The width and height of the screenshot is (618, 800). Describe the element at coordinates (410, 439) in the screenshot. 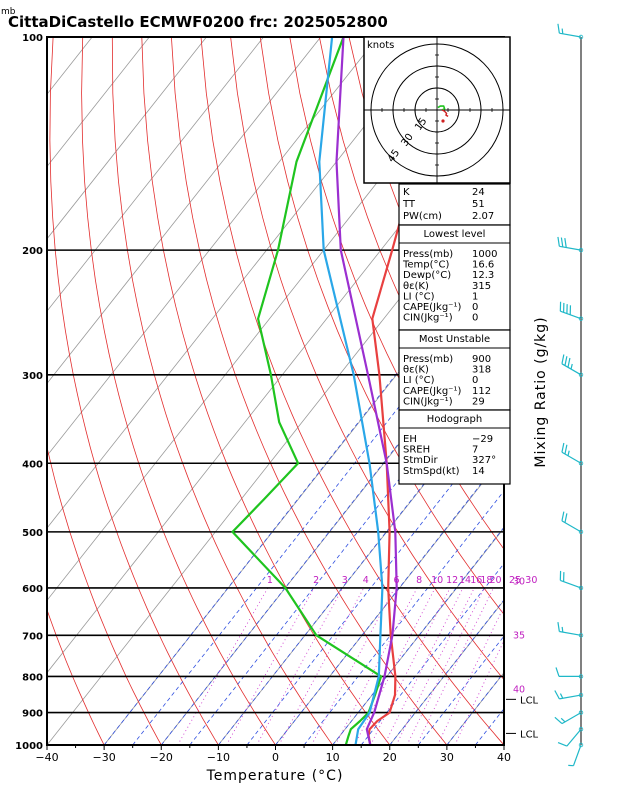

I see `param-label: EH` at that location.